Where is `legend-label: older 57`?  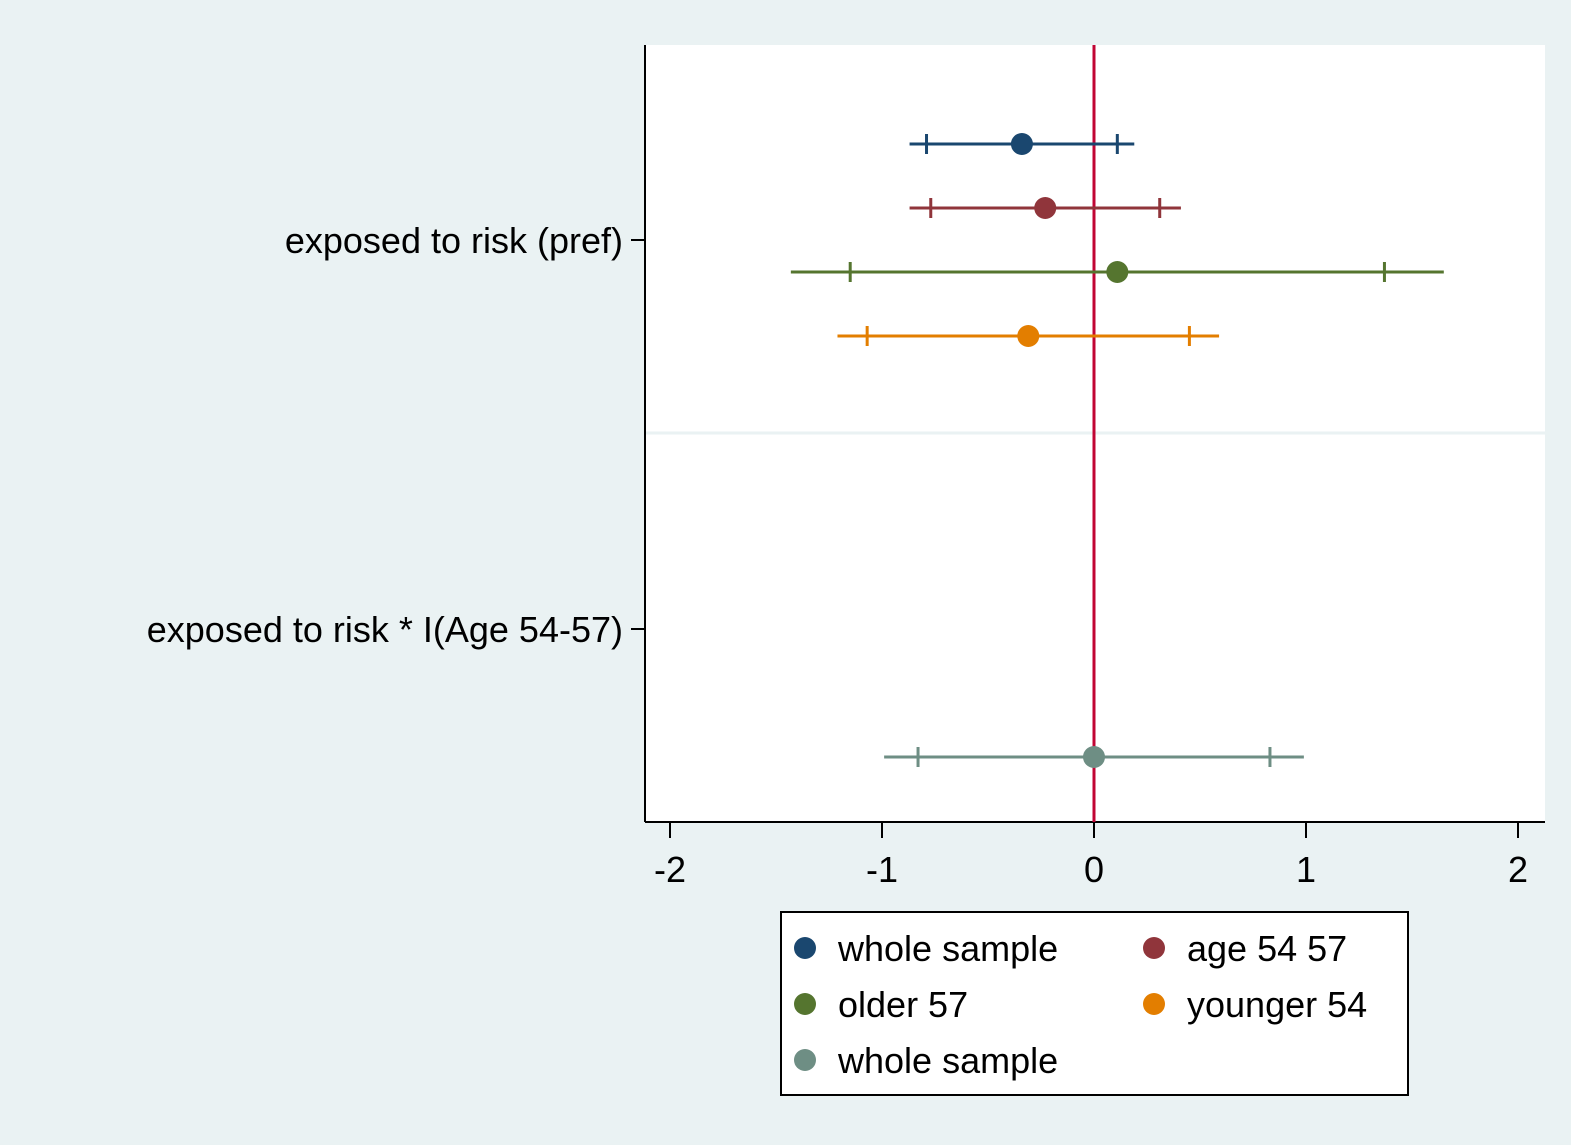 legend-label: older 57 is located at coordinates (903, 1004).